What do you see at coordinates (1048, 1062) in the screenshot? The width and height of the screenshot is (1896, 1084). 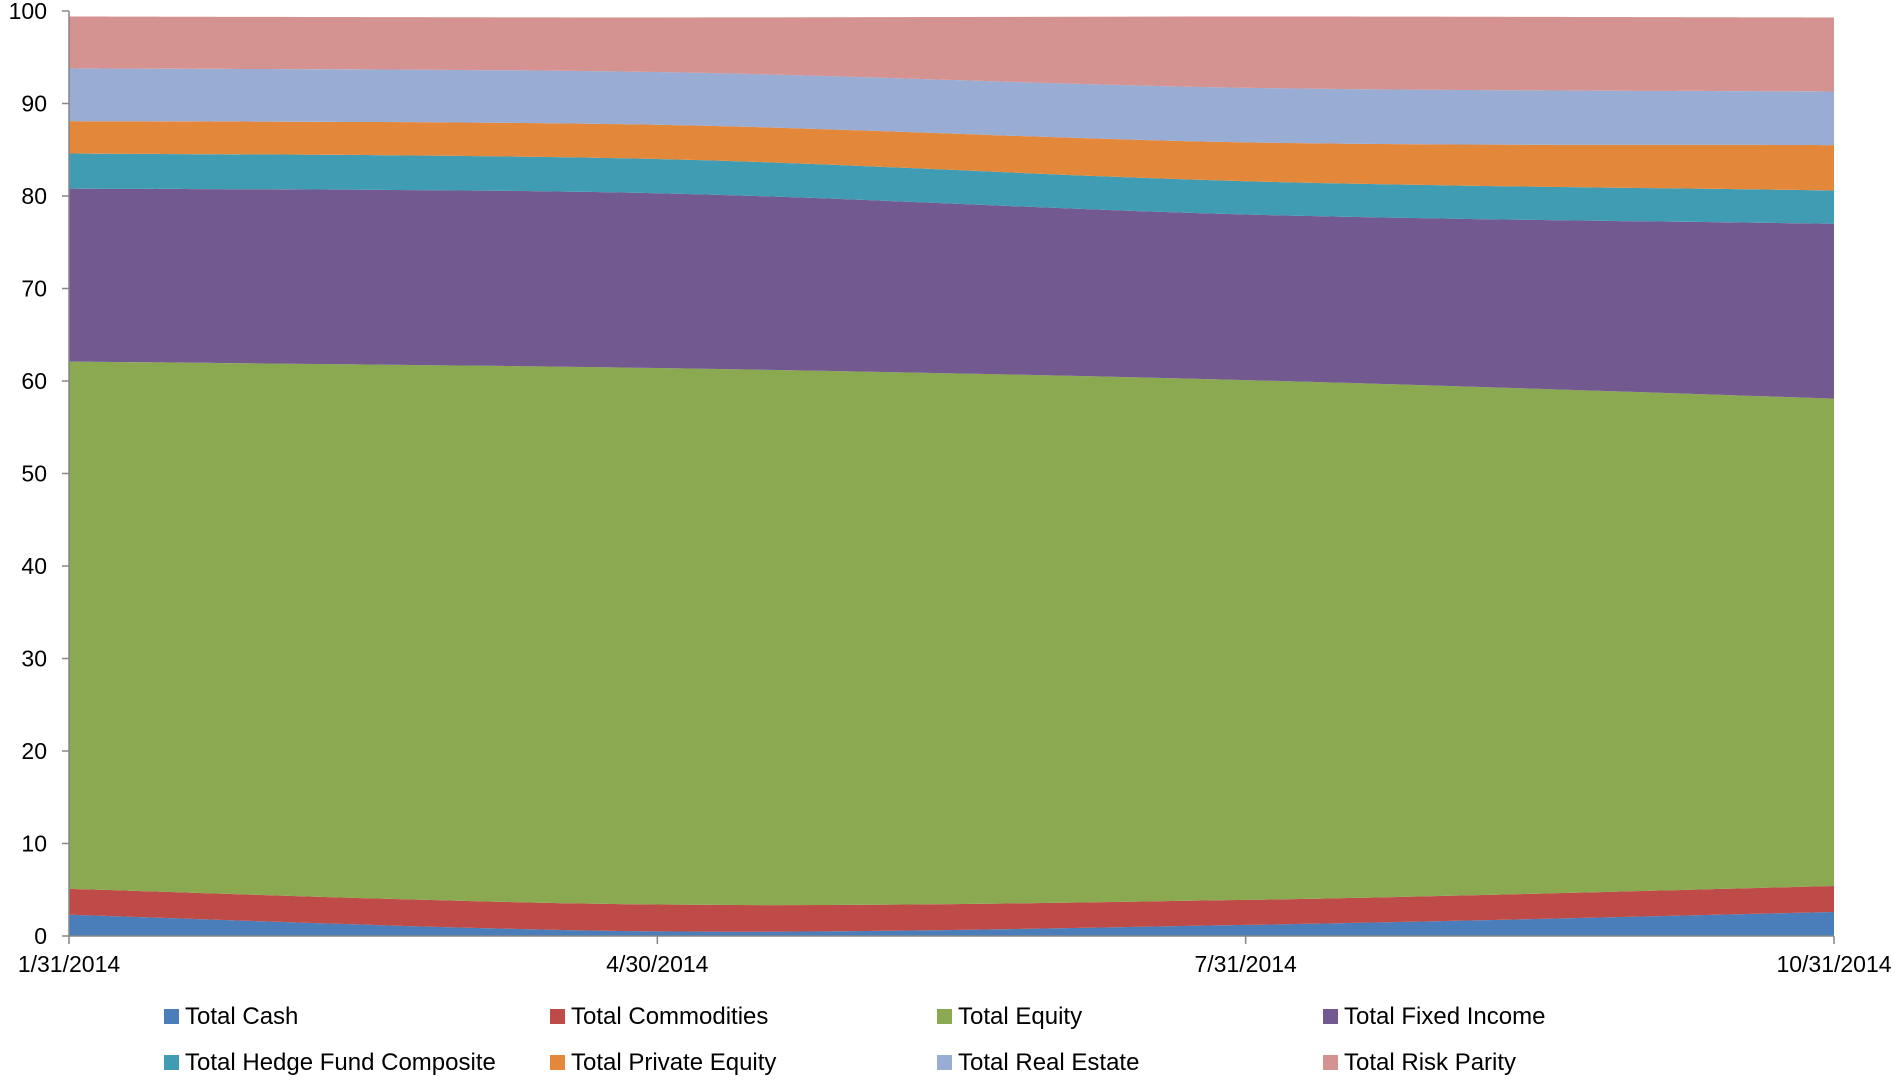 I see `legend-label-total-real-estate: Total Real Estate` at bounding box center [1048, 1062].